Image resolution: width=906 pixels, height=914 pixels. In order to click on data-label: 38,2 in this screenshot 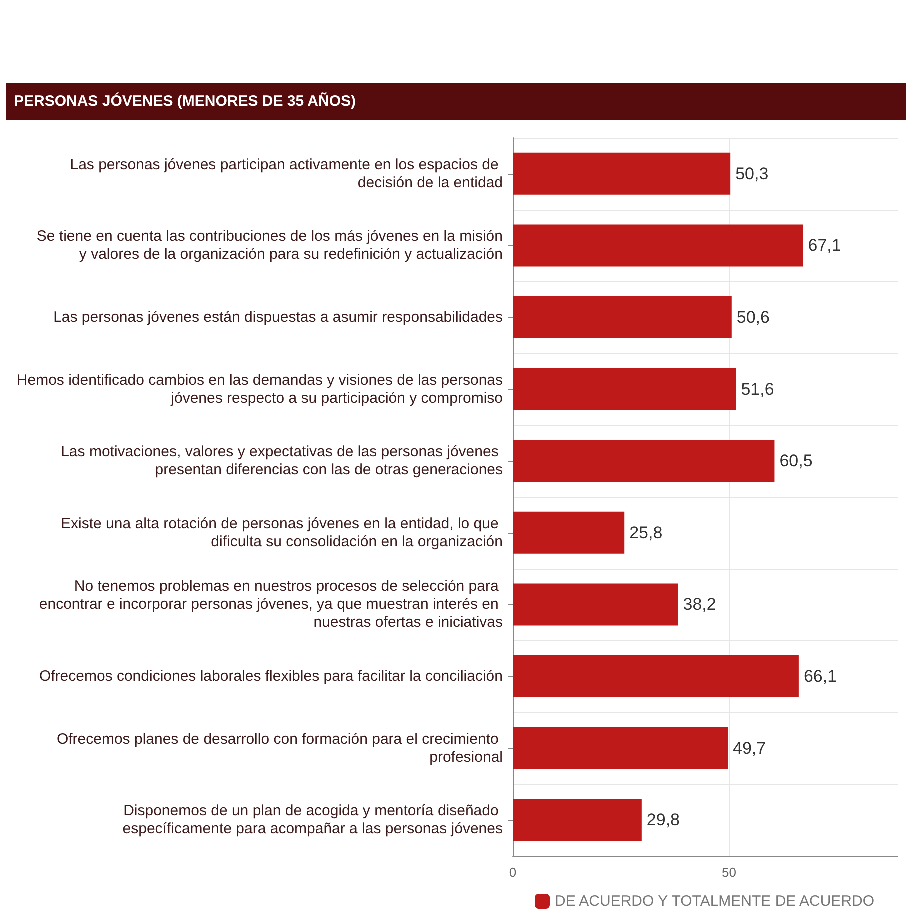, I will do `click(699, 604)`.